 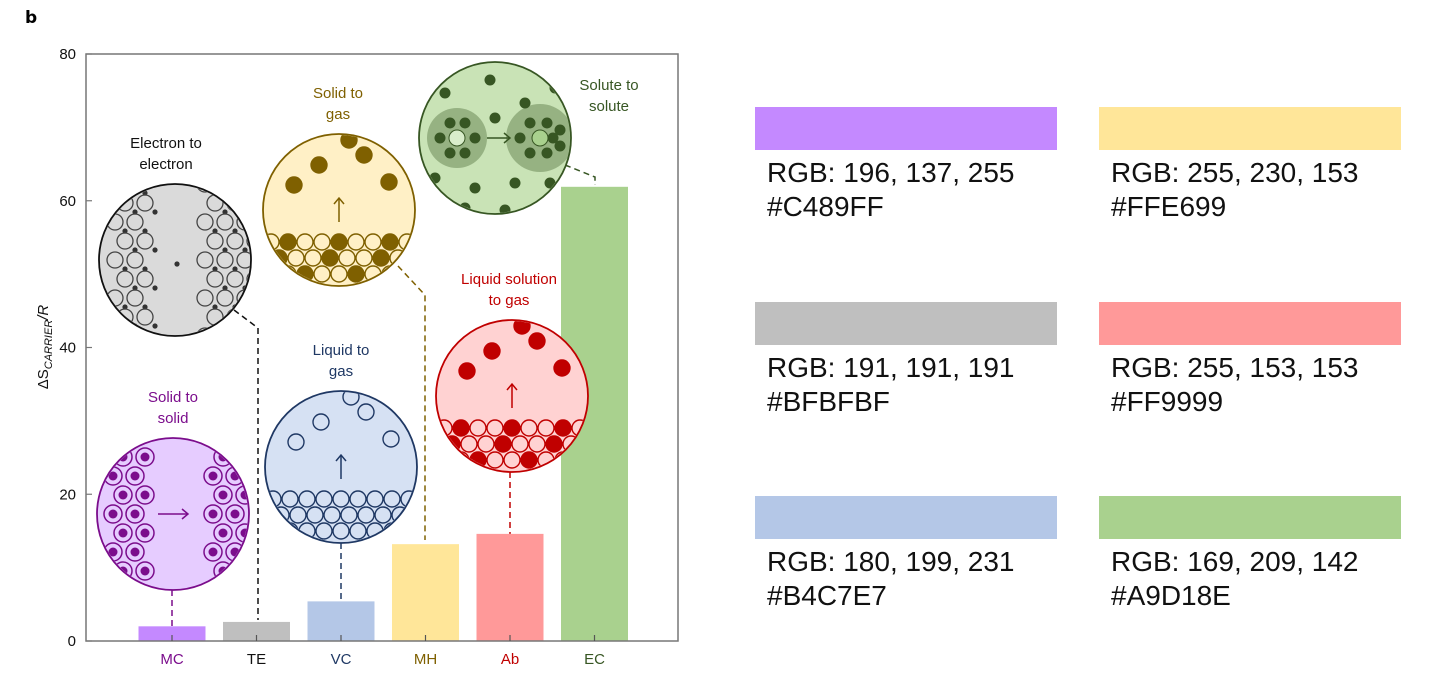 I want to click on x-tick-label-ec: EC, so click(x=594, y=659).